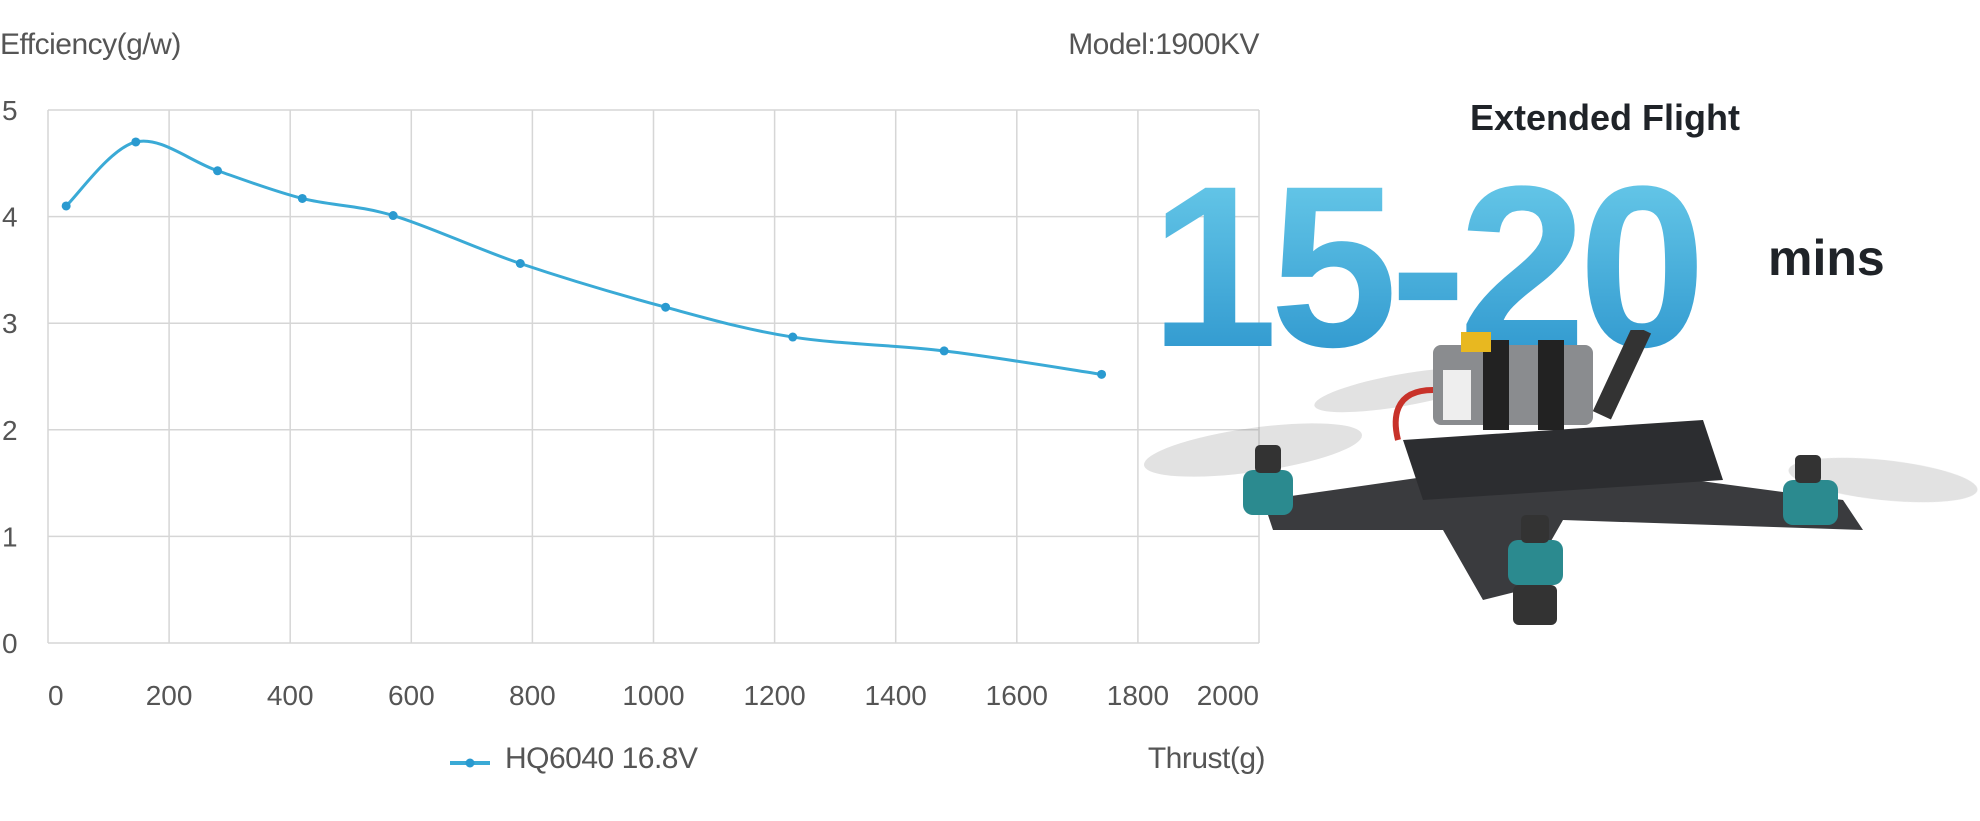 The width and height of the screenshot is (1980, 821). What do you see at coordinates (774, 695) in the screenshot?
I see `x-tick-label: 1200` at bounding box center [774, 695].